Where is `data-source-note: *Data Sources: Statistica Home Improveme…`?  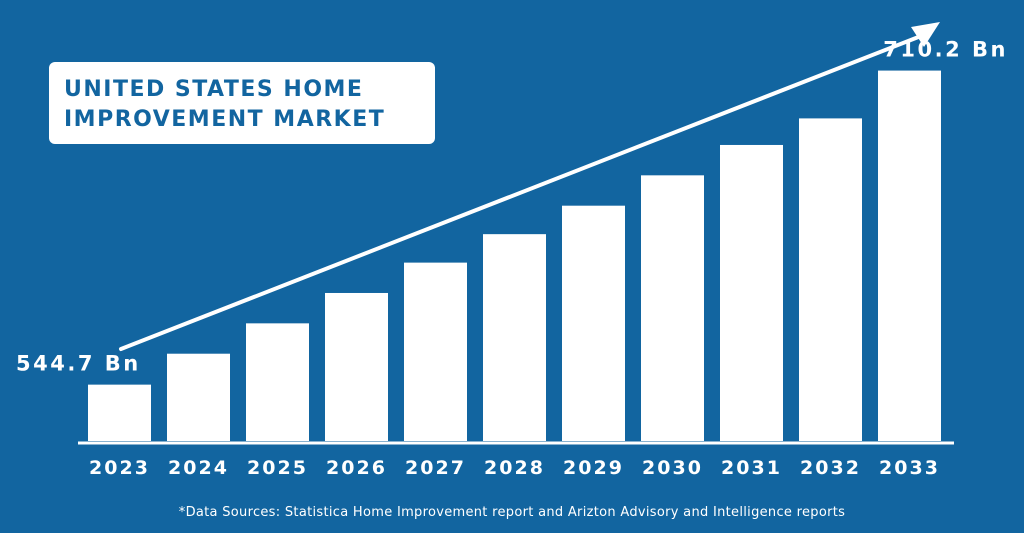 data-source-note: *Data Sources: Statistica Home Improveme… is located at coordinates (512, 512).